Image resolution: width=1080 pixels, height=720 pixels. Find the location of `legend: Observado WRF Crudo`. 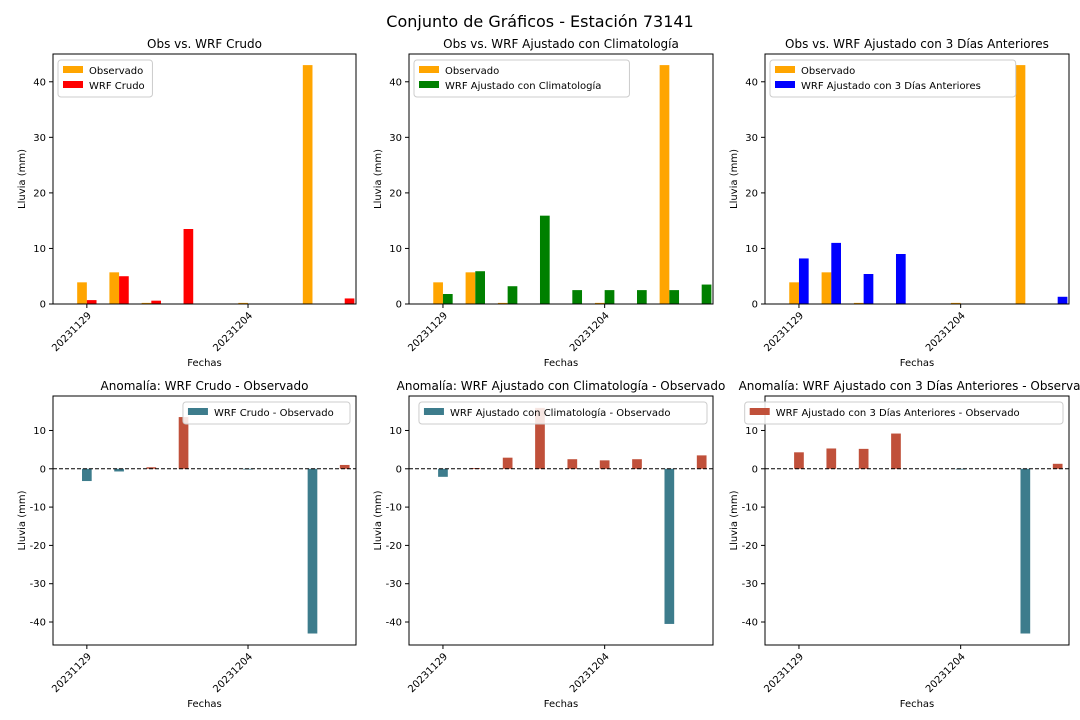

legend: Observado WRF Crudo is located at coordinates (105, 78).